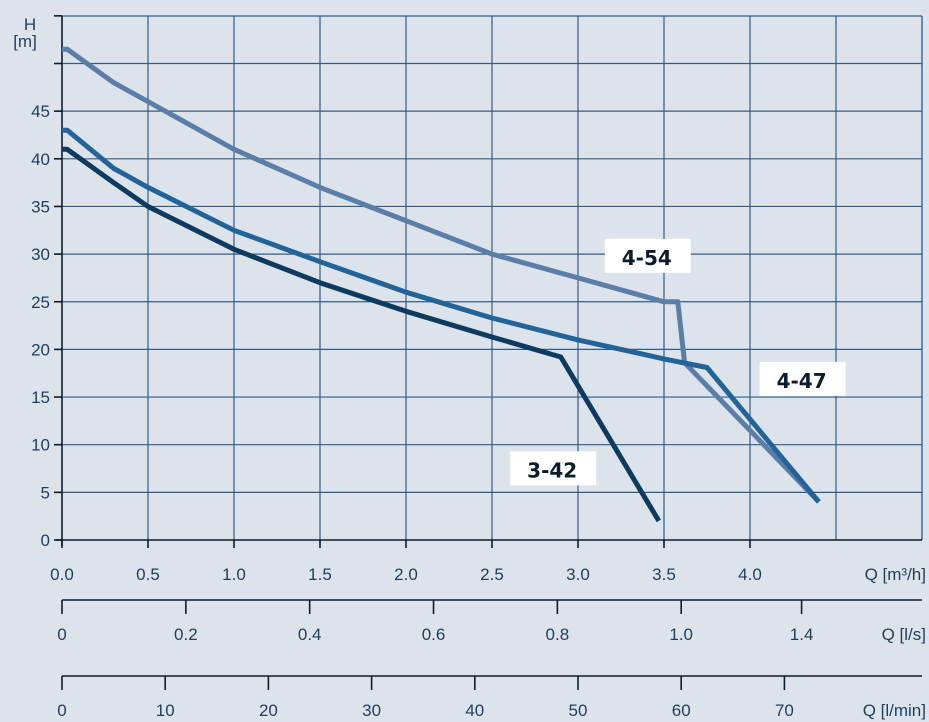 The width and height of the screenshot is (929, 722). Describe the element at coordinates (234, 574) in the screenshot. I see `x-tick-label: 1.0` at that location.